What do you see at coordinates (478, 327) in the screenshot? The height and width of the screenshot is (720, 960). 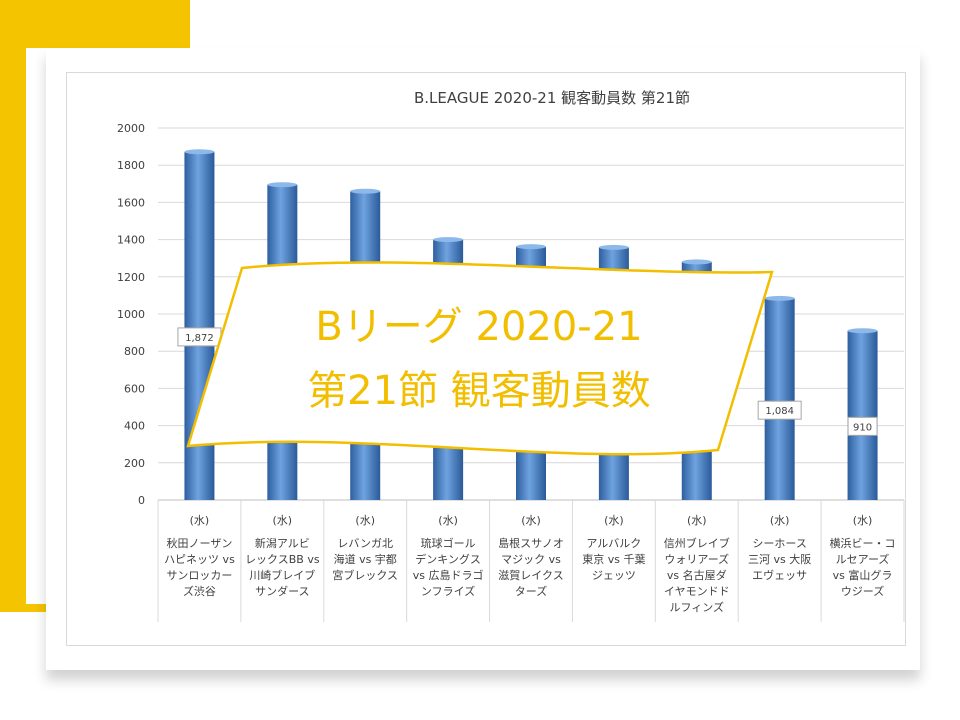 I see `banner-line-1: Bリーグ 2020-21` at bounding box center [478, 327].